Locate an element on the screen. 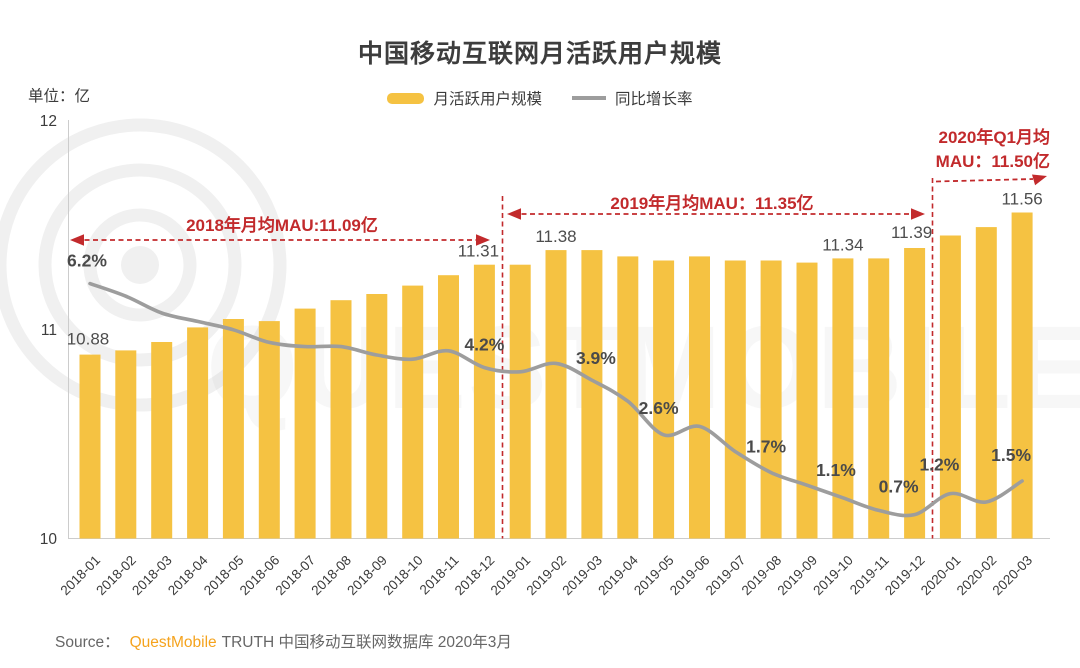 This screenshot has width=1080, height=668. growth-value-label-2019-05: 2.6% is located at coordinates (659, 408).